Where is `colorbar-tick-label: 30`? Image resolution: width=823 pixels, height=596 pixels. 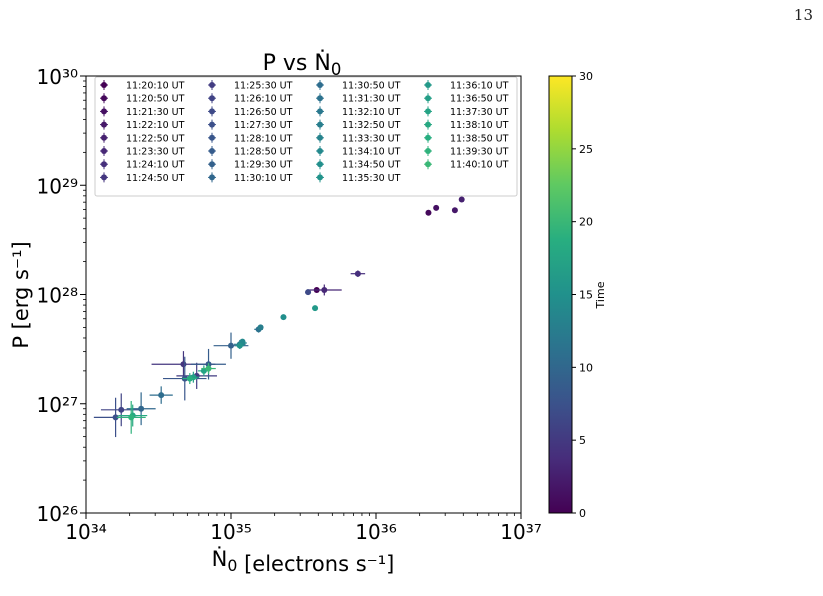
colorbar-tick-label: 30 is located at coordinates (586, 76).